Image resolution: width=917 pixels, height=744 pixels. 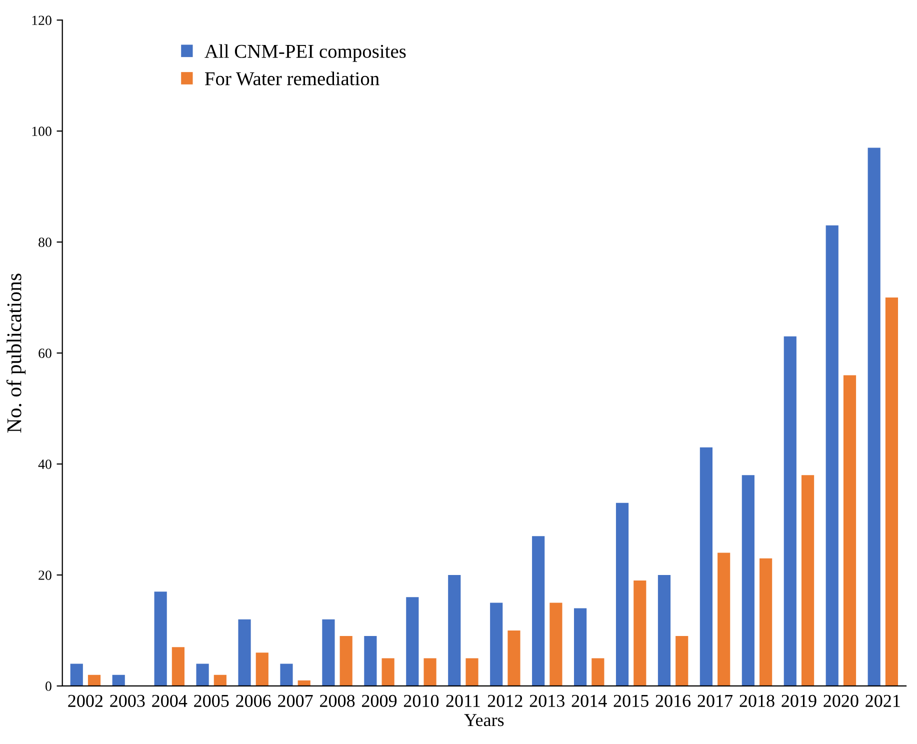 I want to click on x-tick-label: 2014, so click(x=589, y=701).